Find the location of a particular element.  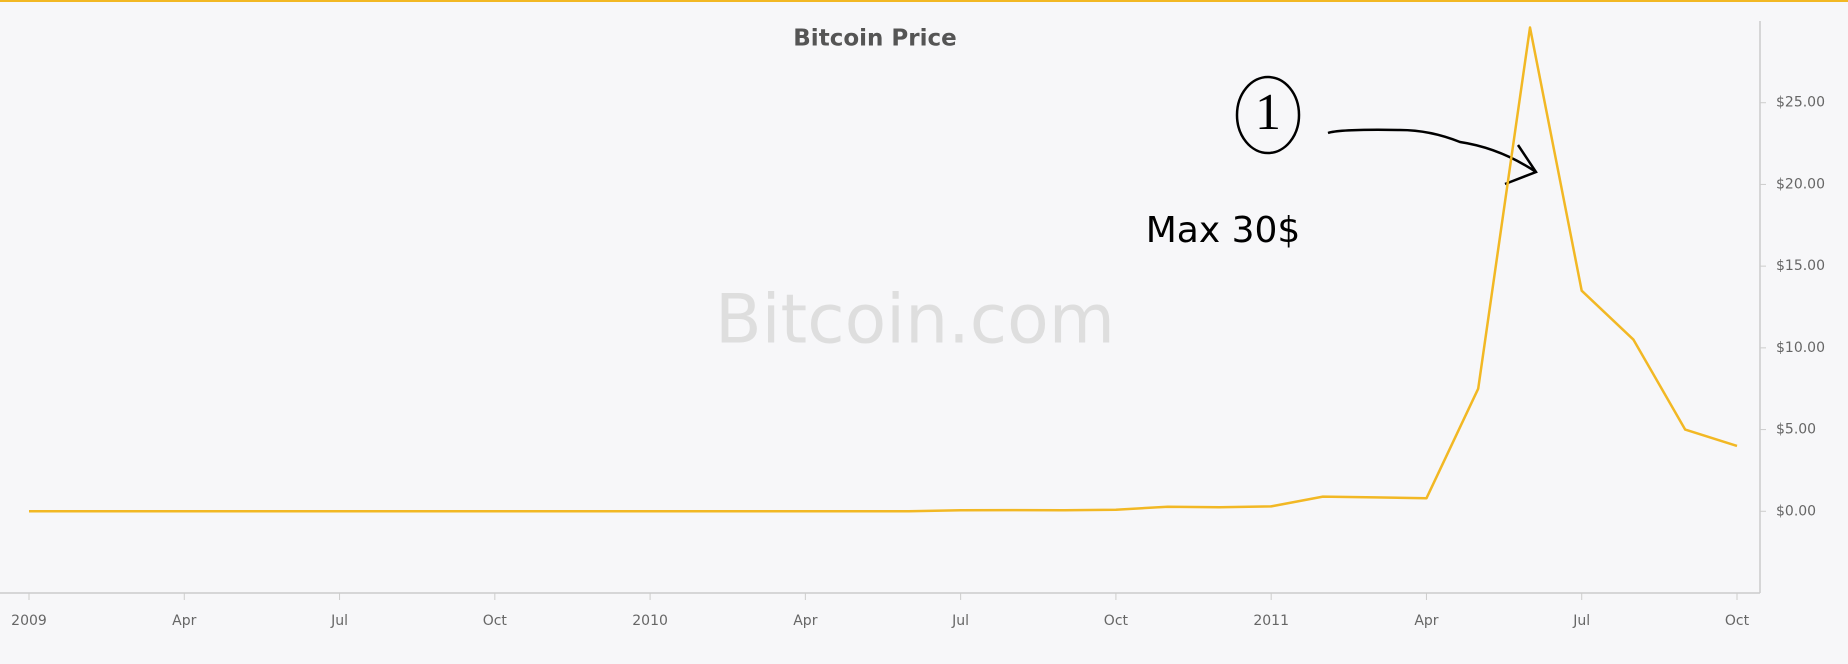

y-tick-label: $5.00 is located at coordinates (1796, 430).